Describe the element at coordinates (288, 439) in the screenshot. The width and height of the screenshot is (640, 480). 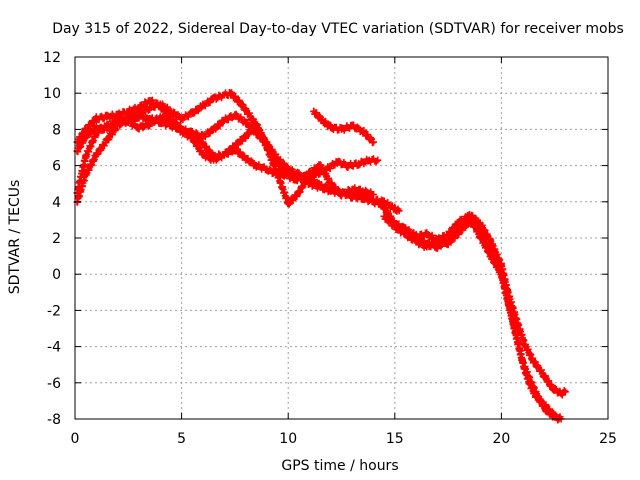
I see `x-tick-label: 10` at that location.